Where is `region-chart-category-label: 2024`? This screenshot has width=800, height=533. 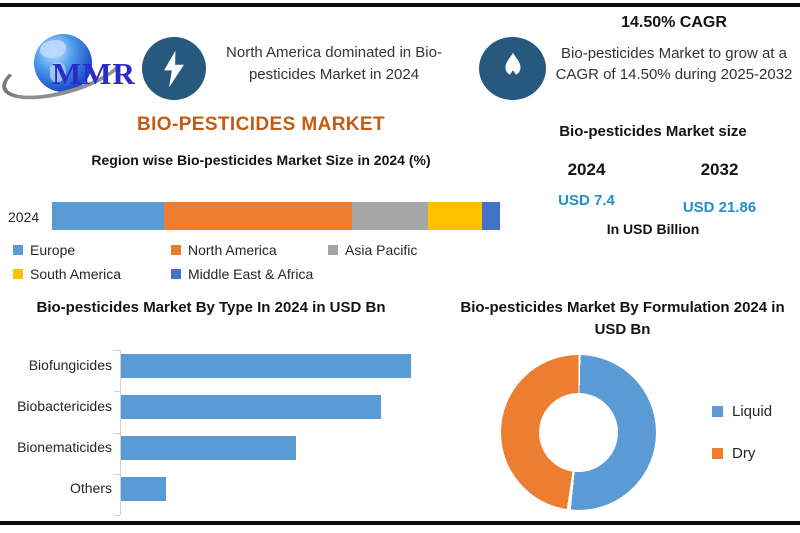 region-chart-category-label: 2024 is located at coordinates (24, 217).